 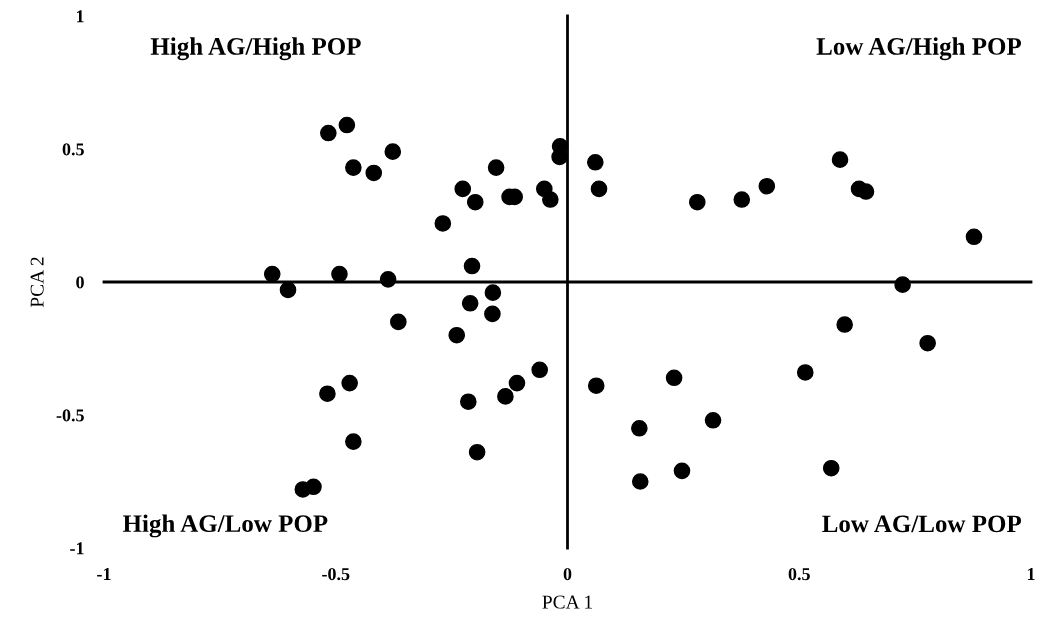 What do you see at coordinates (567, 602) in the screenshot?
I see `x-axis-title: PCA 1` at bounding box center [567, 602].